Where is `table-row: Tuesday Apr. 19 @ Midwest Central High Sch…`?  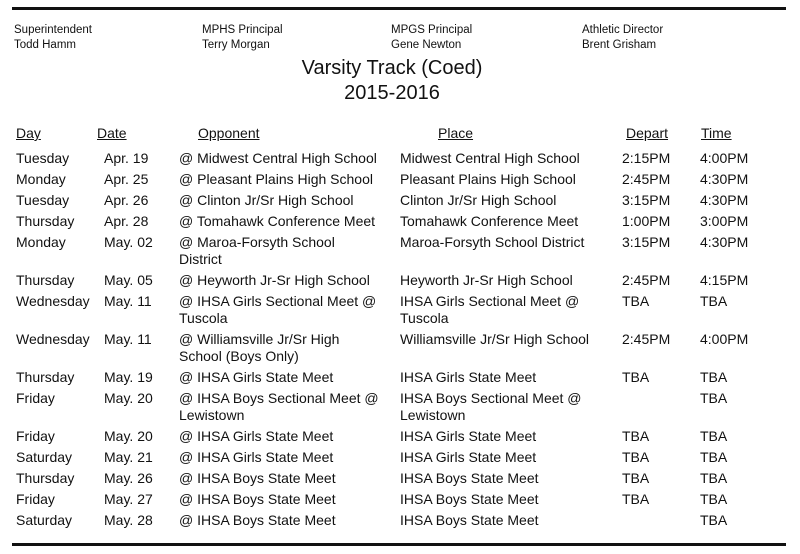
table-row: Tuesday Apr. 19 @ Midwest Central High Sch… is located at coordinates (400, 160).